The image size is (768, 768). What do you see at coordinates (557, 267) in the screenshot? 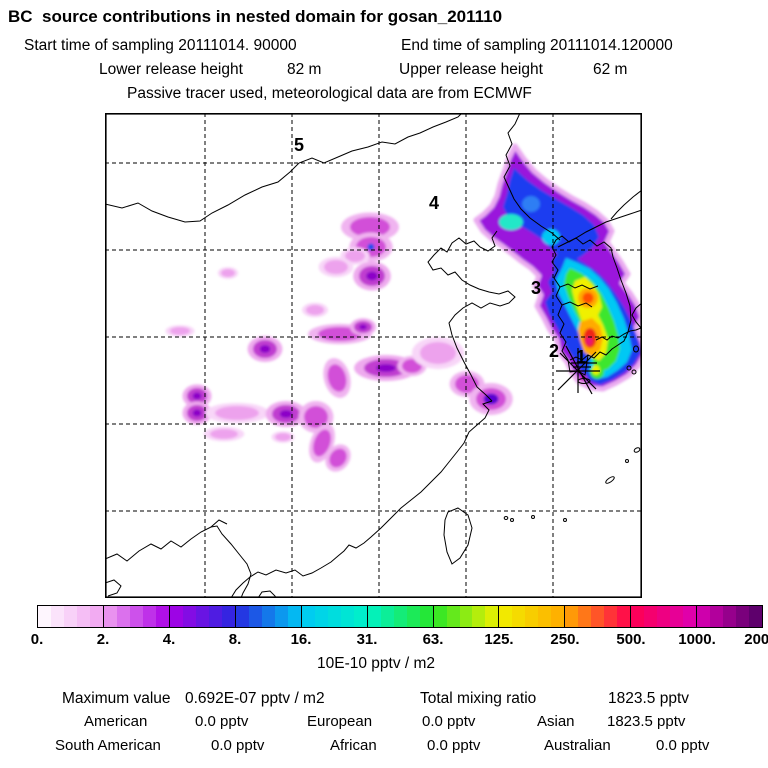
I see `plume-contours` at bounding box center [557, 267].